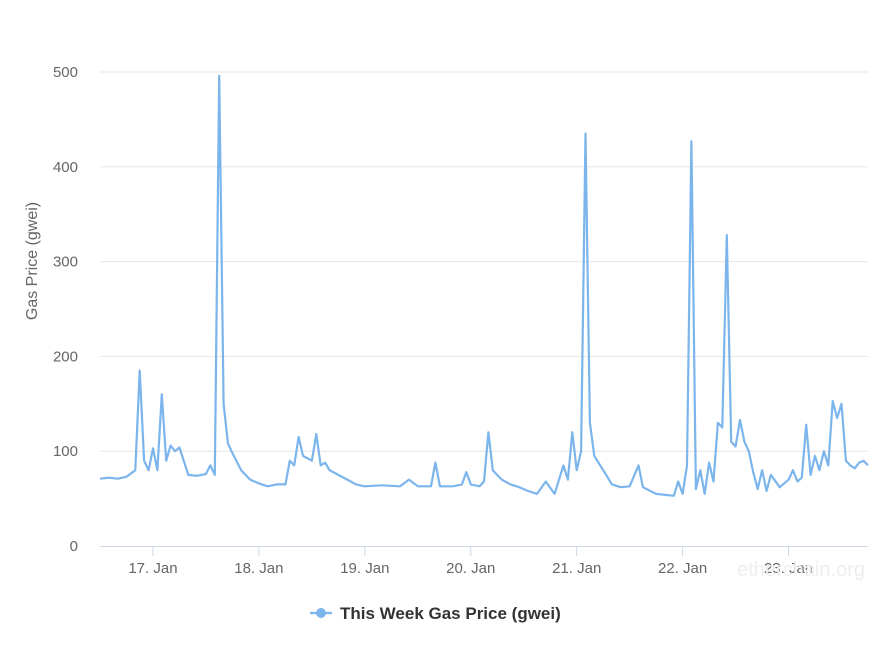 Image resolution: width=884 pixels, height=647 pixels. Describe the element at coordinates (65, 72) in the screenshot. I see `y-tick-label: 500` at that location.